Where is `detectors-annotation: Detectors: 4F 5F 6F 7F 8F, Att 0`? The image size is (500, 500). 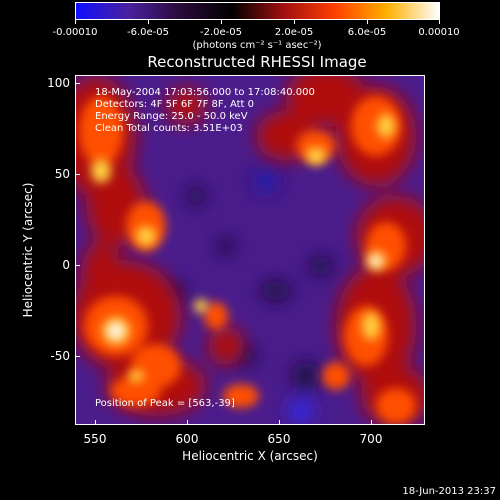 detectors-annotation: Detectors: 4F 5F 6F 7F 8F, Att 0 is located at coordinates (175, 104).